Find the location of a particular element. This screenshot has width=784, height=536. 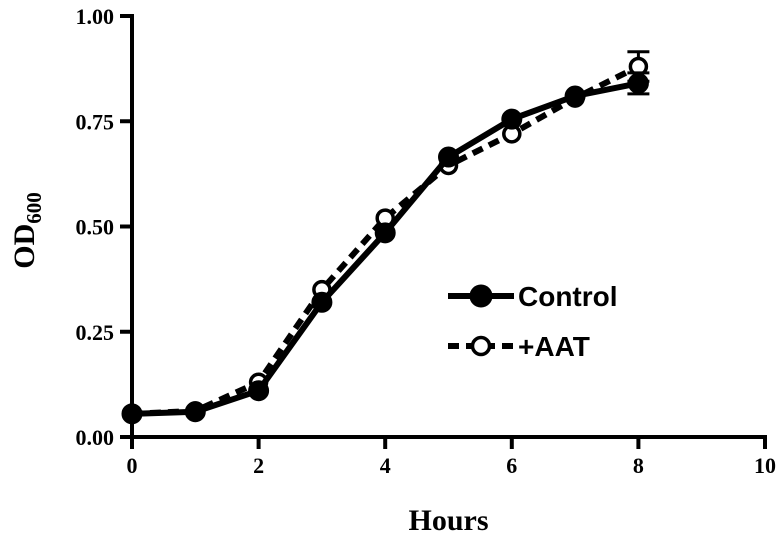

y-tick-label: 0.25 is located at coordinates (95, 332).